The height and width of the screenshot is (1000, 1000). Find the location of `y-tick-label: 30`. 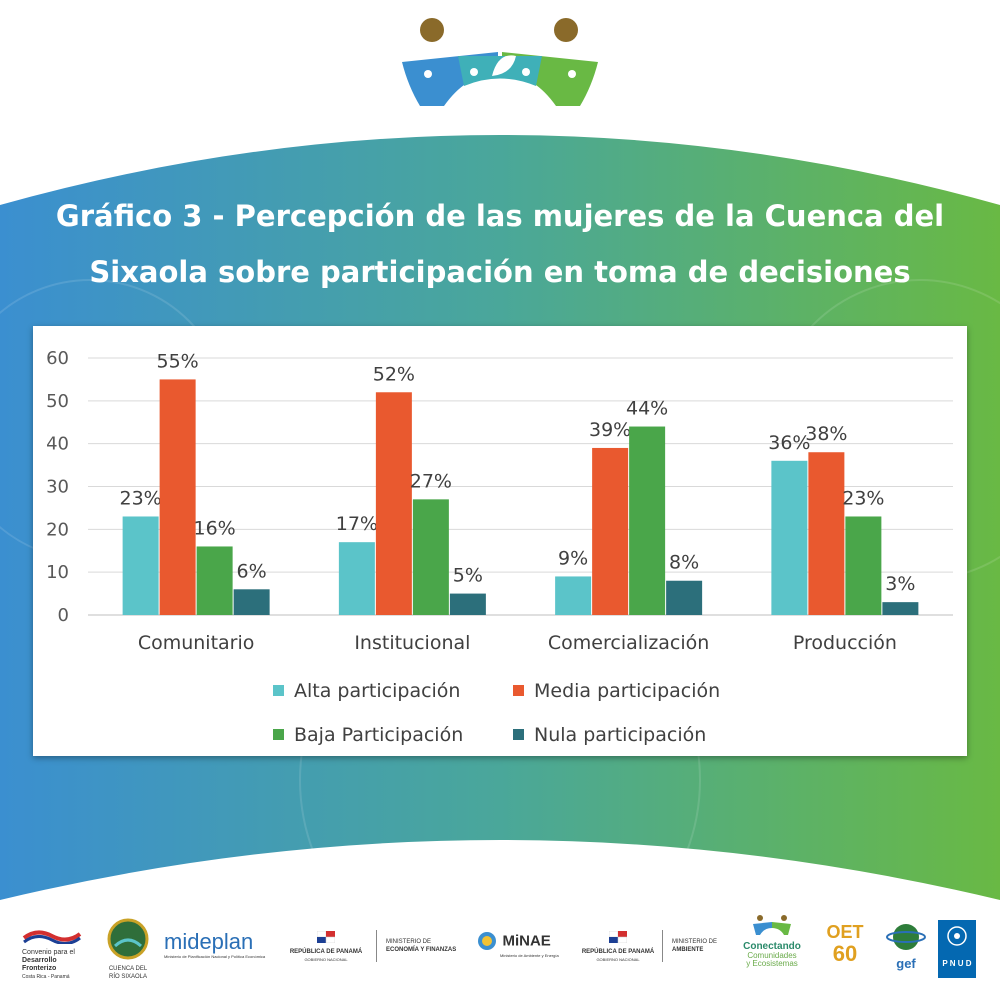

y-tick-label: 30 is located at coordinates (57, 487).